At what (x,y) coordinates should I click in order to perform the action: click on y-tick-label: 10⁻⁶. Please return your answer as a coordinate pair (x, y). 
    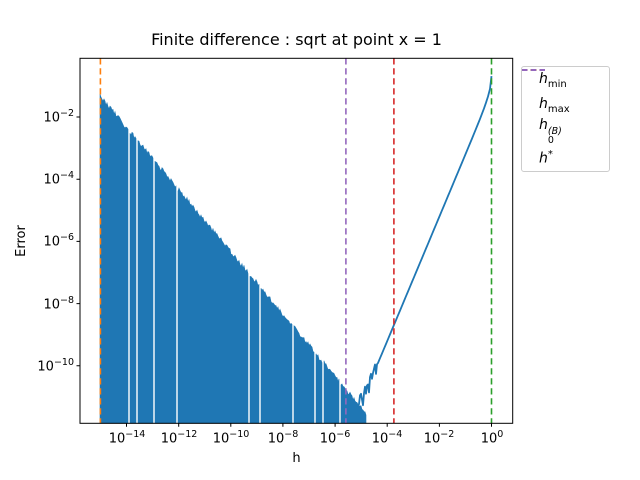
    Looking at the image, I should click on (58, 241).